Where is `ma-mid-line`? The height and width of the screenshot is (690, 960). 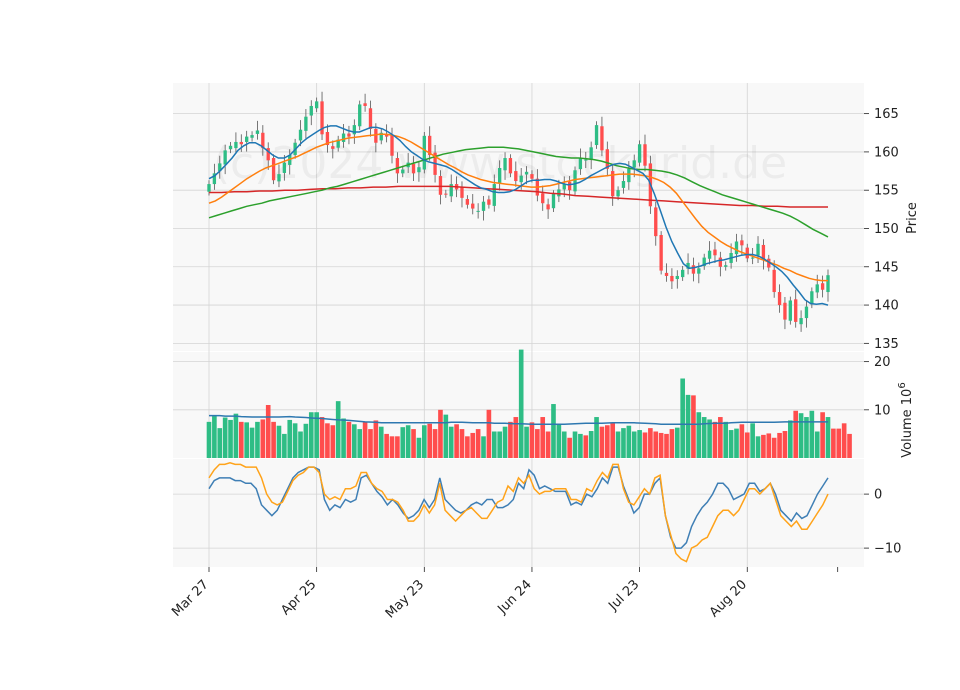 ma-mid-line is located at coordinates (518, 207).